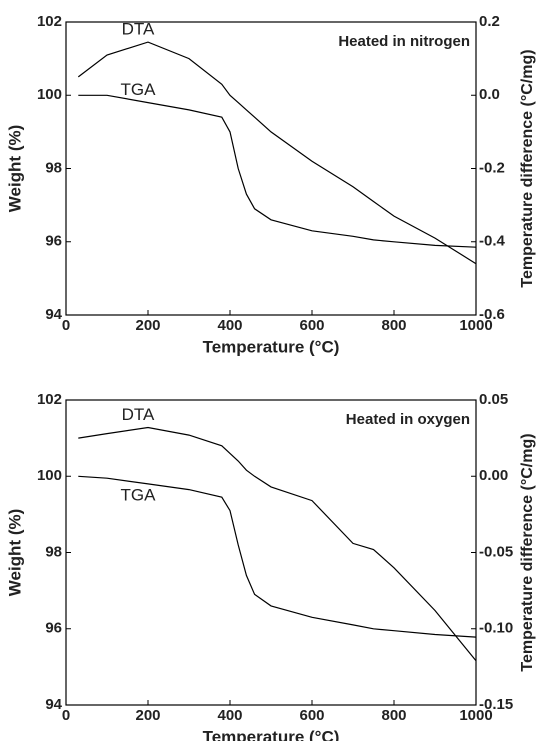 The width and height of the screenshot is (539, 741). I want to click on y2-tick-label: -0.05, so click(496, 551).